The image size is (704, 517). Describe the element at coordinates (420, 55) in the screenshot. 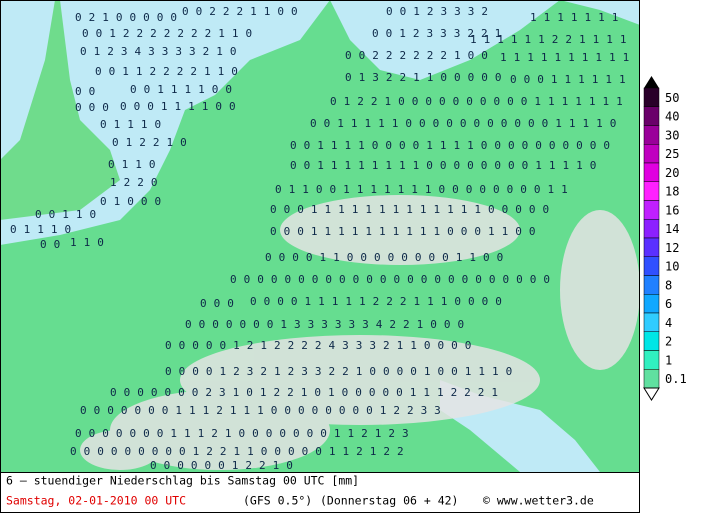

I see `precip-row: 00222222100` at that location.